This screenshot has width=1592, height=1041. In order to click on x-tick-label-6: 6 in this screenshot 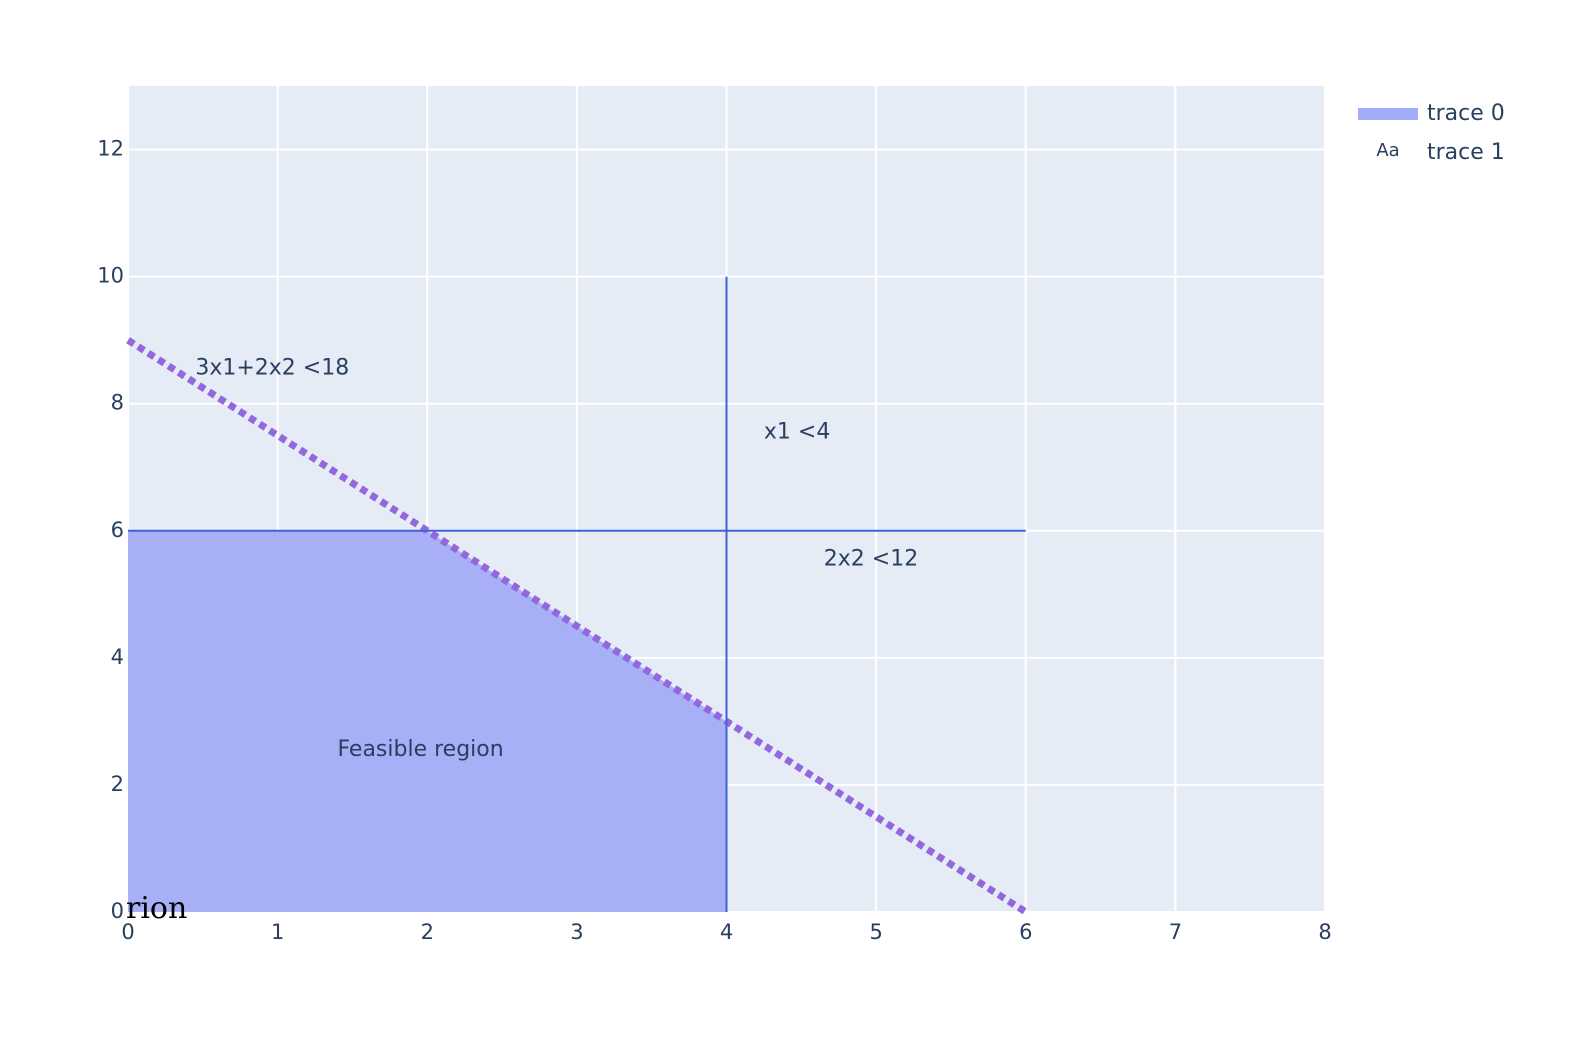, I will do `click(1025, 932)`.